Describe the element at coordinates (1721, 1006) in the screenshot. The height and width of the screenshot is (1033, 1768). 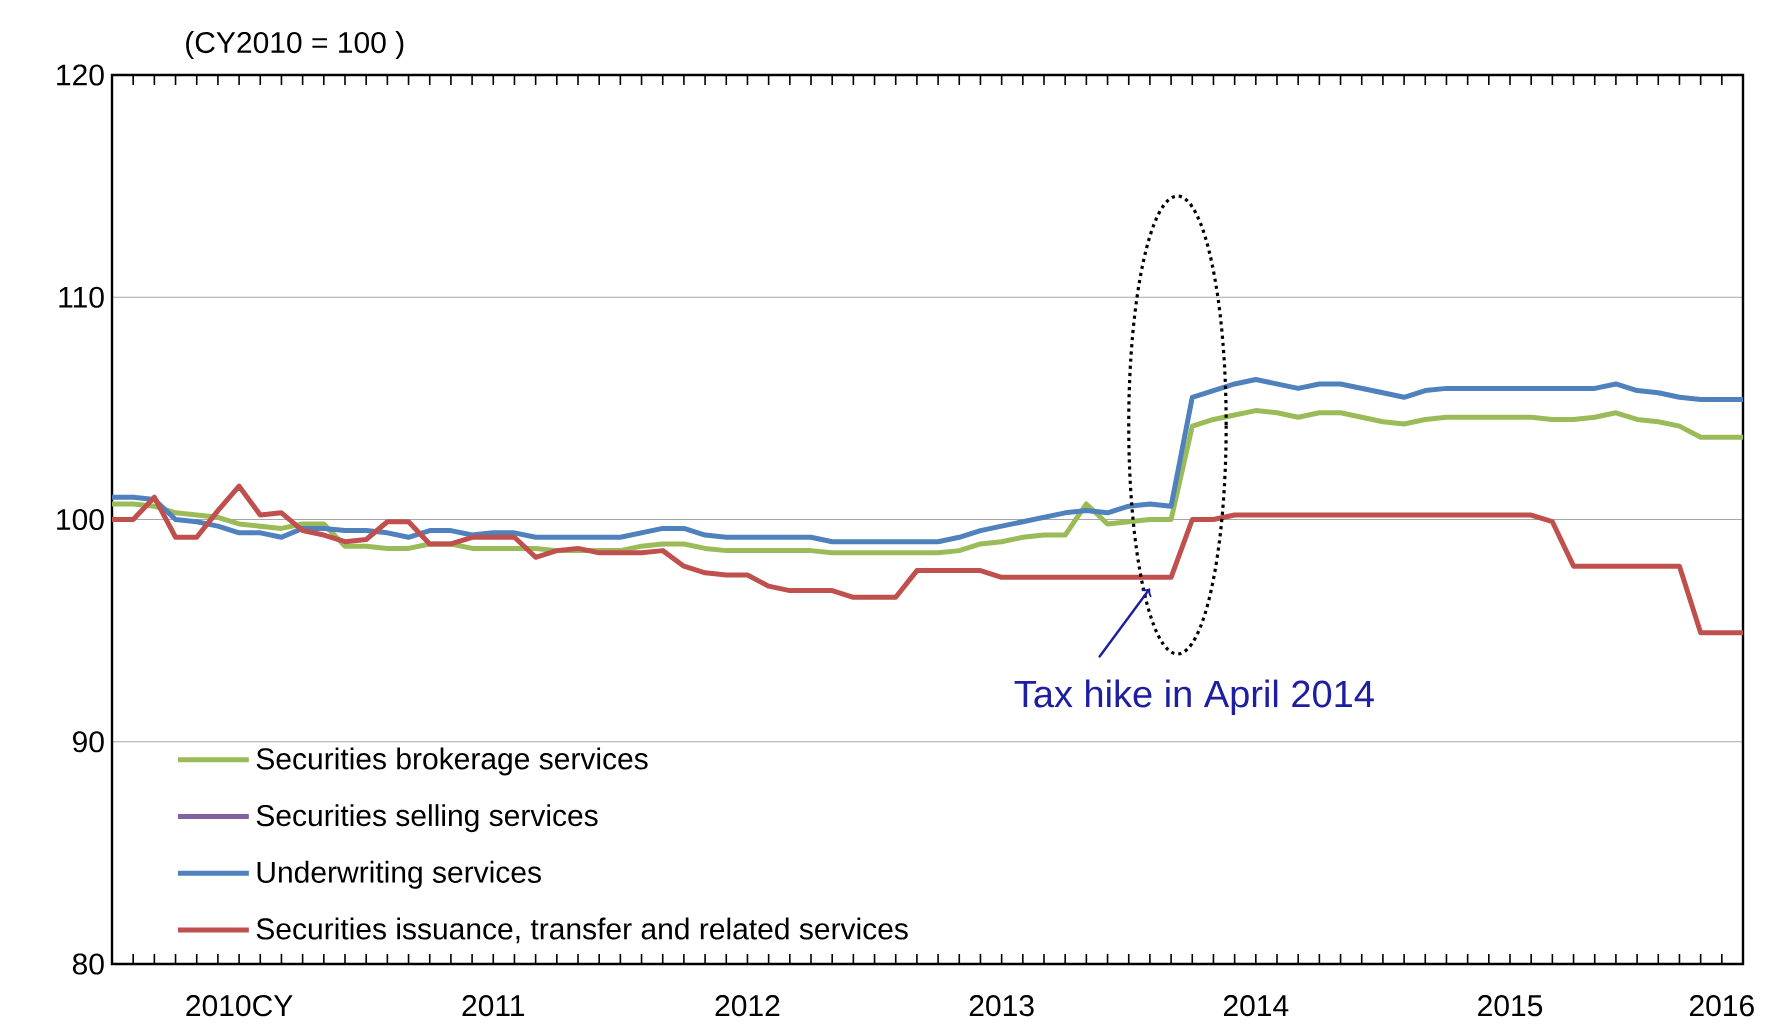
I see `x-tick-label: 2016` at that location.